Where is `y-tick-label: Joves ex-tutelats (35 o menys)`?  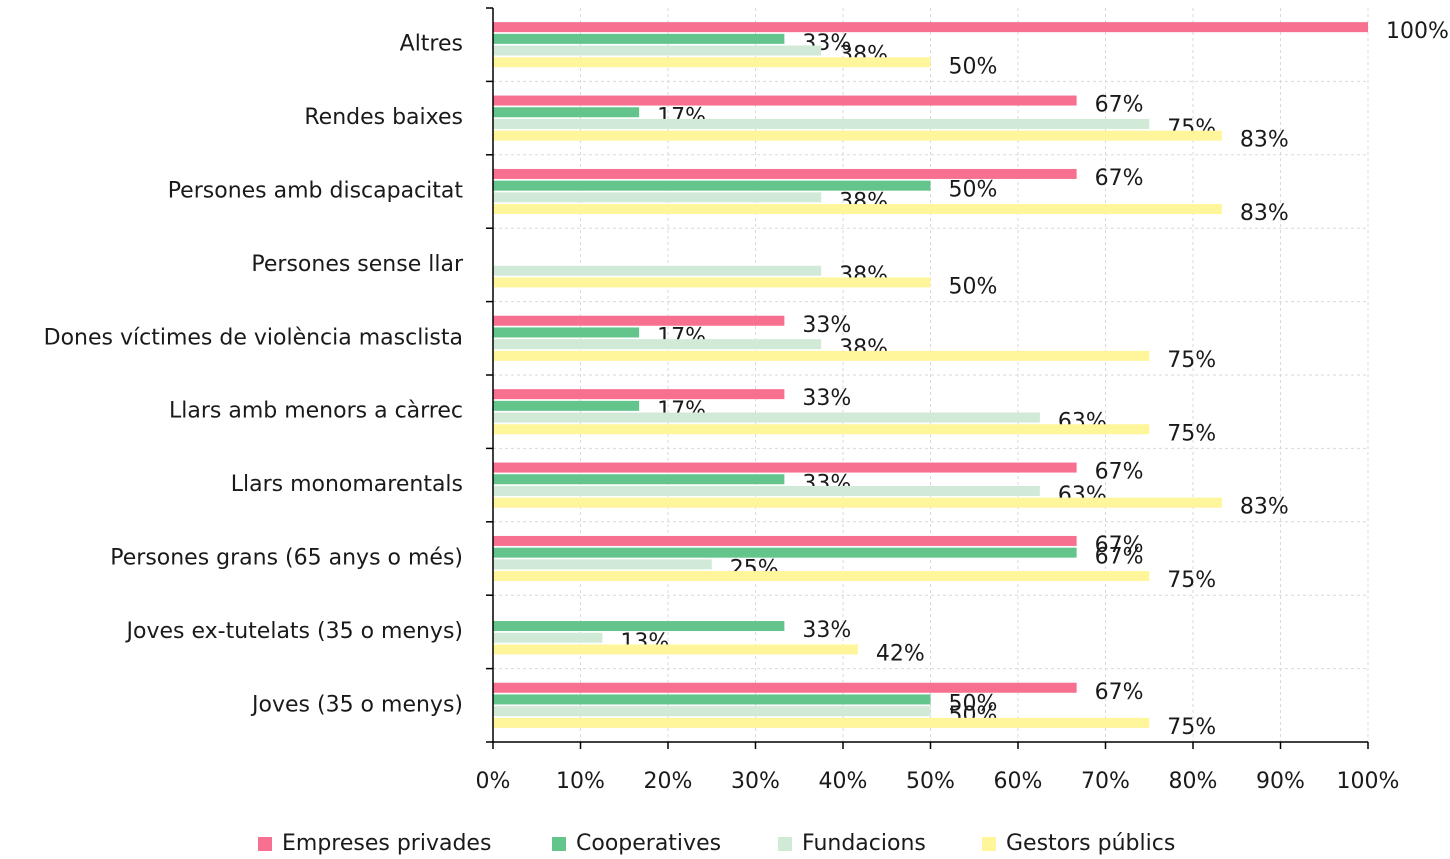 y-tick-label: Joves ex-tutelats (35 o menys) is located at coordinates (294, 631).